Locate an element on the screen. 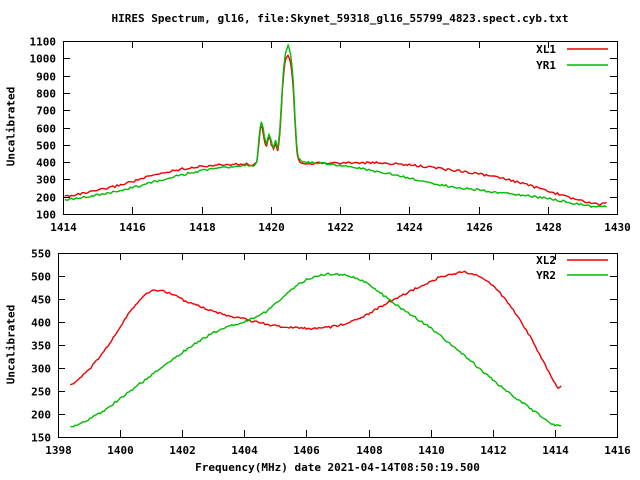 The width and height of the screenshot is (640, 480). x-tick-label: 1410 is located at coordinates (431, 450).